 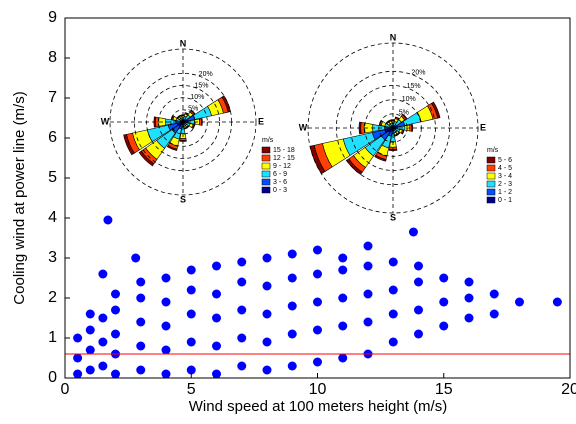 What do you see at coordinates (183, 122) in the screenshot?
I see `rose-ring` at bounding box center [183, 122].